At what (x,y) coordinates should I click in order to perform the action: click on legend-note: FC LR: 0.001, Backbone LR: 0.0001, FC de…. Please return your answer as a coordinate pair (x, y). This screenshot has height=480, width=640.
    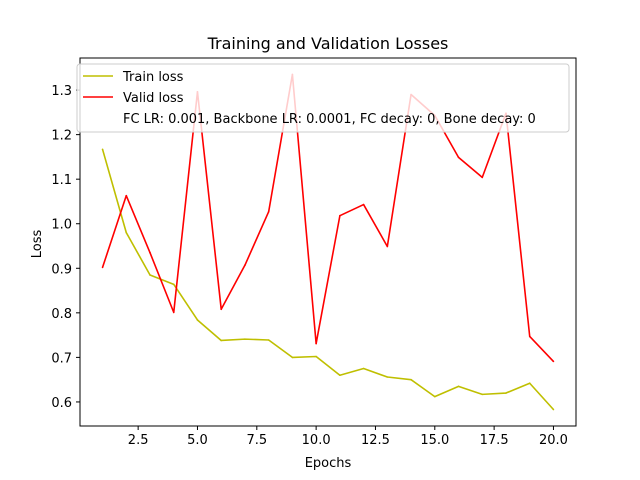
    Looking at the image, I should click on (329, 119).